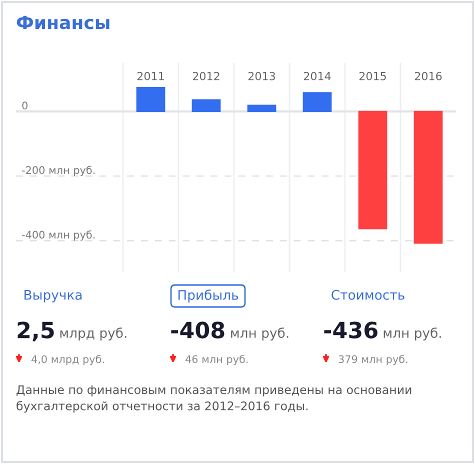  What do you see at coordinates (217, 360) in the screenshot?
I see `text: 46 млн руб.` at bounding box center [217, 360].